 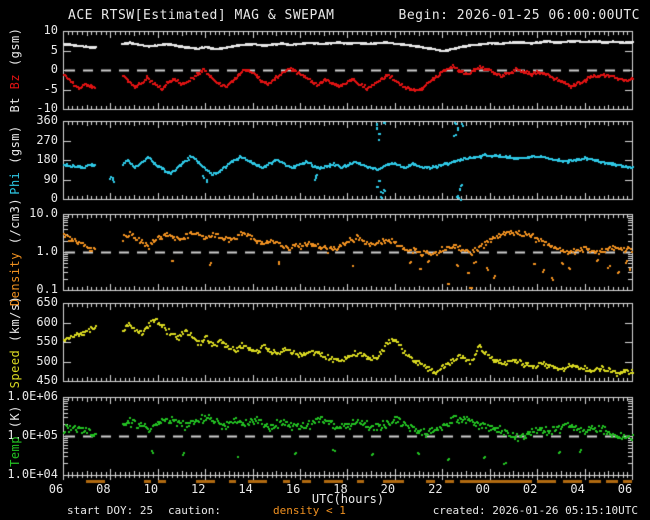 What do you see at coordinates (15, 420) in the screenshot?
I see `y-axis-label-part: (K)` at bounding box center [15, 420].